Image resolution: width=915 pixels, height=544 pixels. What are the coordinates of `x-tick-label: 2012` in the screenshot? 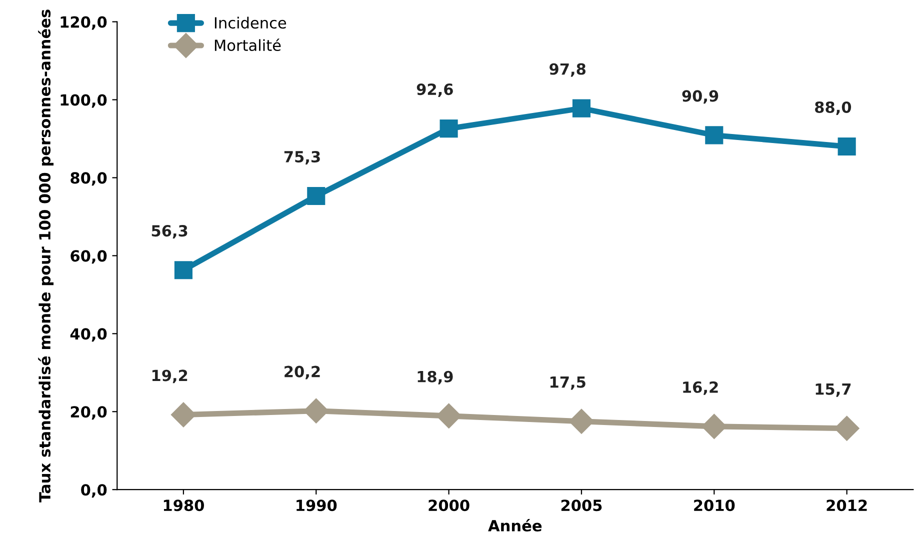 It's located at (846, 506).